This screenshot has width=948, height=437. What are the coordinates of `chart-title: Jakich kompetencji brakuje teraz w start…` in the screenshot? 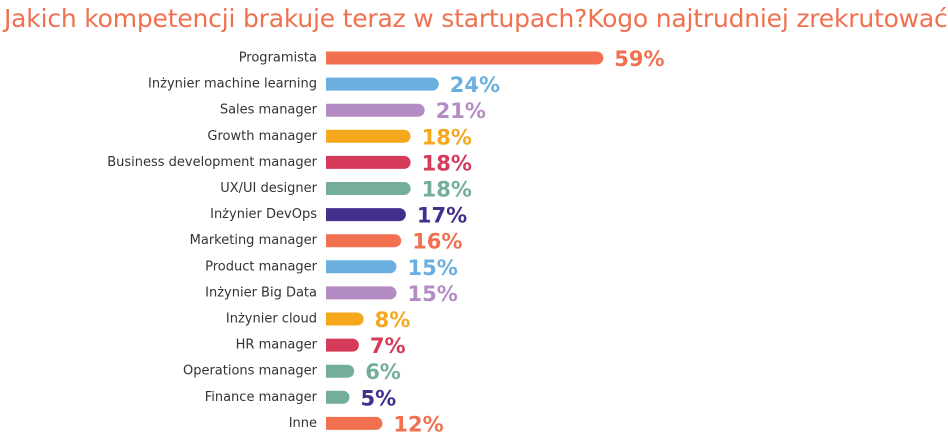 It's located at (476, 18).